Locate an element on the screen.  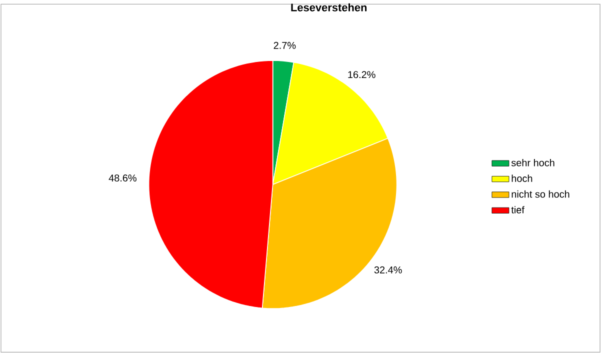
legend-label: tief is located at coordinates (517, 210).